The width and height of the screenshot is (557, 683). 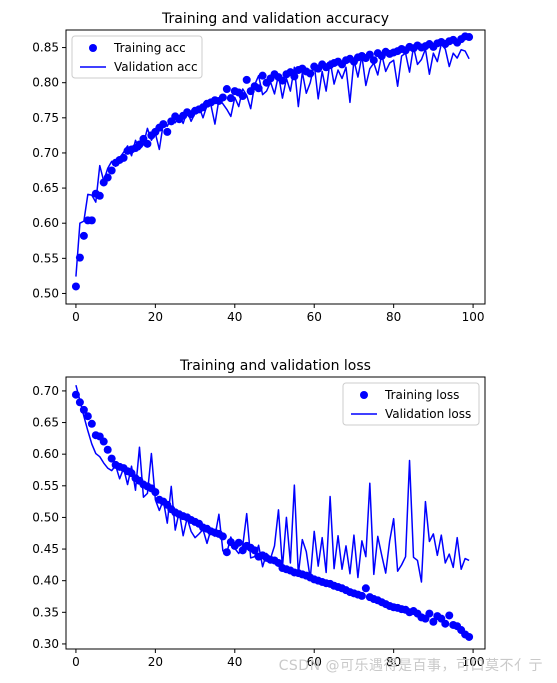 What do you see at coordinates (45, 118) in the screenshot?
I see `y-tick-label: 0.75` at bounding box center [45, 118].